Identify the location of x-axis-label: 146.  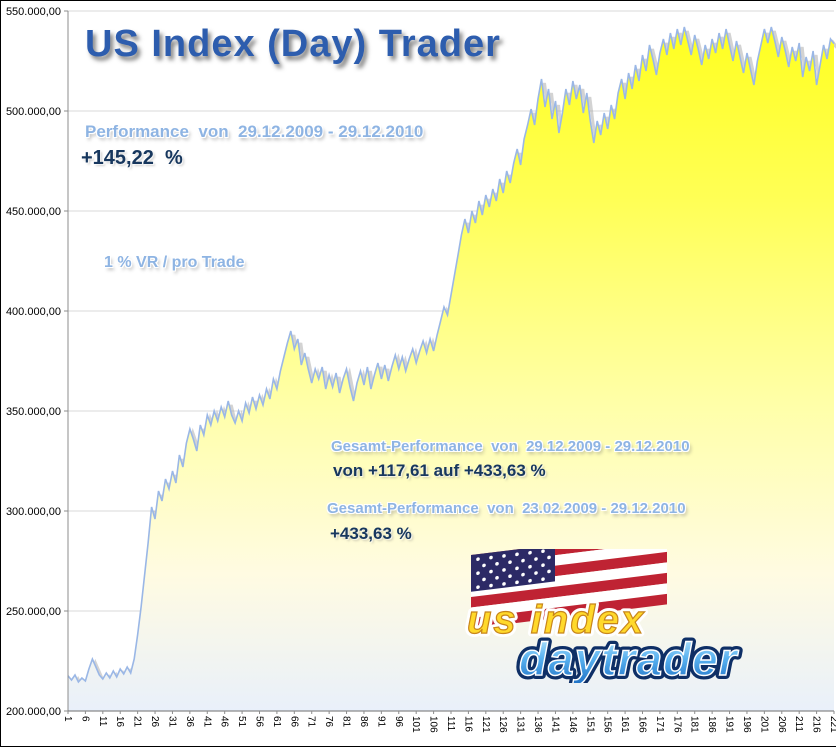
(572, 724).